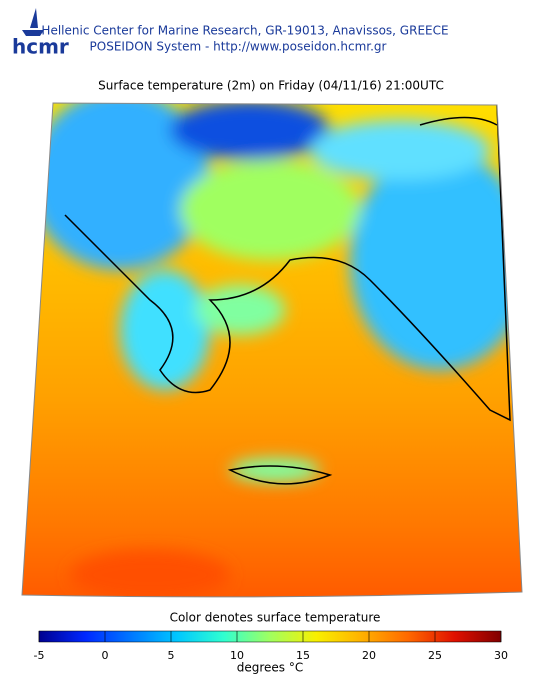 The height and width of the screenshot is (694, 557). Describe the element at coordinates (33, 22) in the screenshot. I see `logo-icon` at that location.